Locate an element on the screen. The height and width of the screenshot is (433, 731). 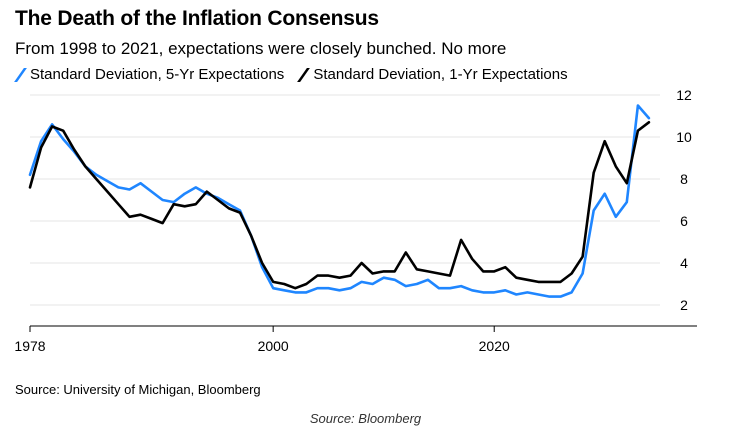
y-tick-label: 10 is located at coordinates (684, 137).